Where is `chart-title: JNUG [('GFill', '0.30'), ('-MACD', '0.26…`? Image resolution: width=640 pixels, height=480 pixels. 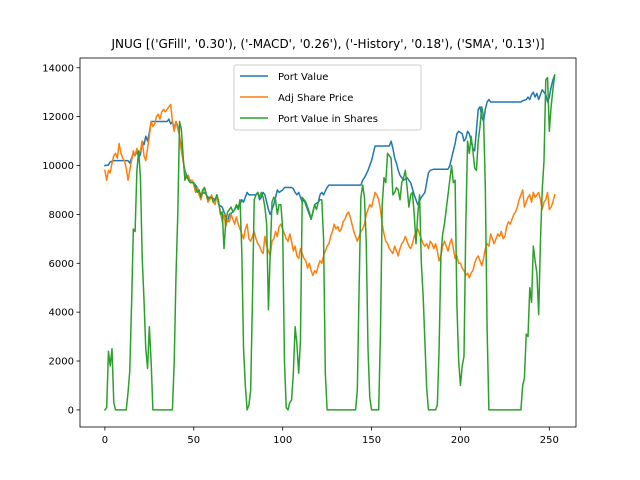
chart-title: JNUG [('GFill', '0.30'), ('-MACD', '0.26… is located at coordinates (327, 44).